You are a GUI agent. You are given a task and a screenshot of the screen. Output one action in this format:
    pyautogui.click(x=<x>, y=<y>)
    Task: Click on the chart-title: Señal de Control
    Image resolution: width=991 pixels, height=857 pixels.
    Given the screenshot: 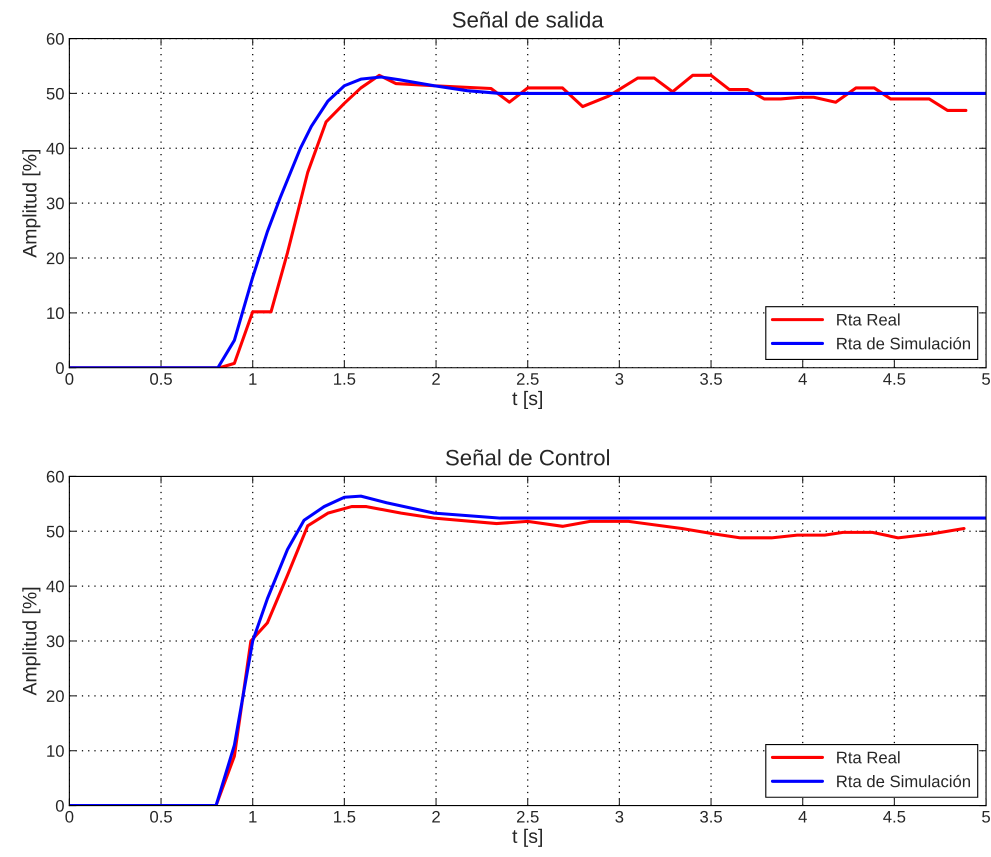 What is the action you would take?
    pyautogui.click(x=527, y=457)
    